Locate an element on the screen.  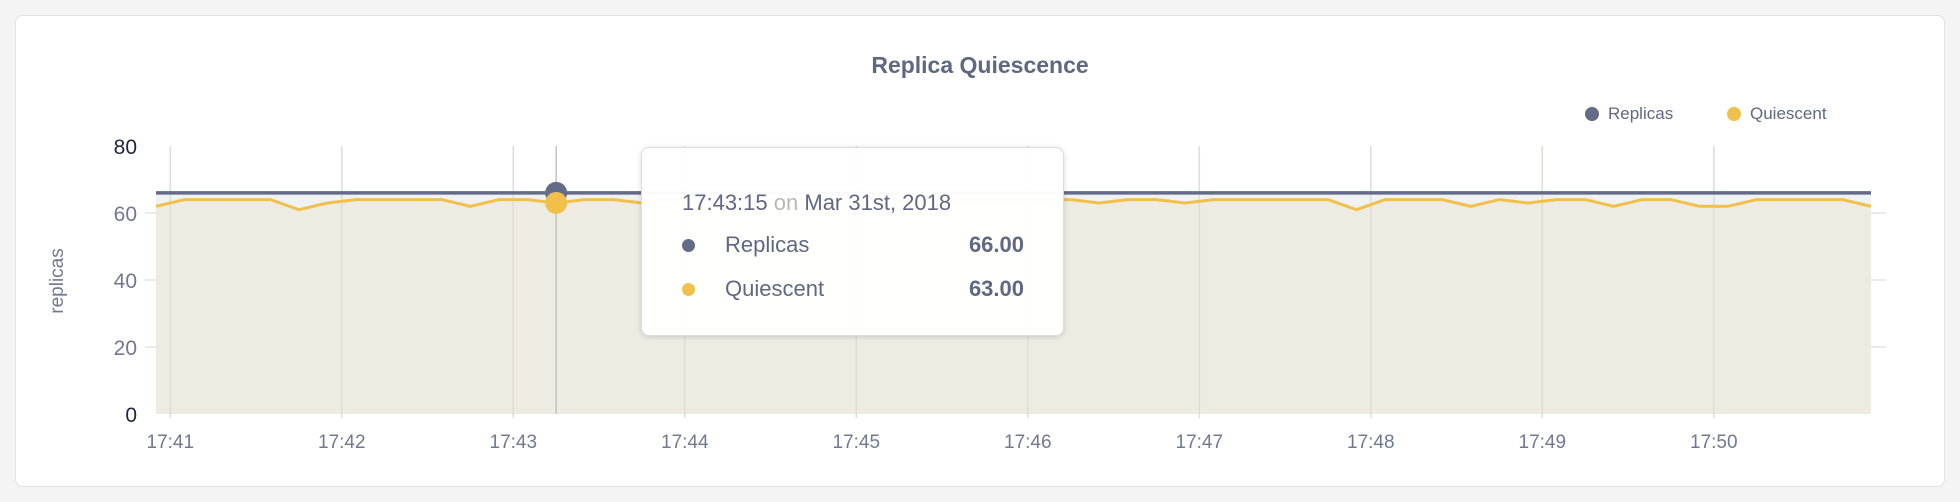
y-axis-label: replicas is located at coordinates (57, 280).